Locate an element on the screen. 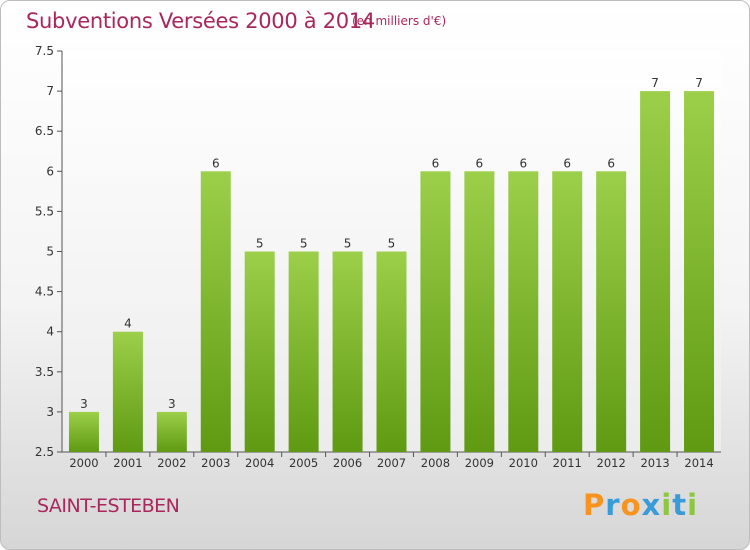  x-tick-label-2012: 2012 is located at coordinates (611, 463).